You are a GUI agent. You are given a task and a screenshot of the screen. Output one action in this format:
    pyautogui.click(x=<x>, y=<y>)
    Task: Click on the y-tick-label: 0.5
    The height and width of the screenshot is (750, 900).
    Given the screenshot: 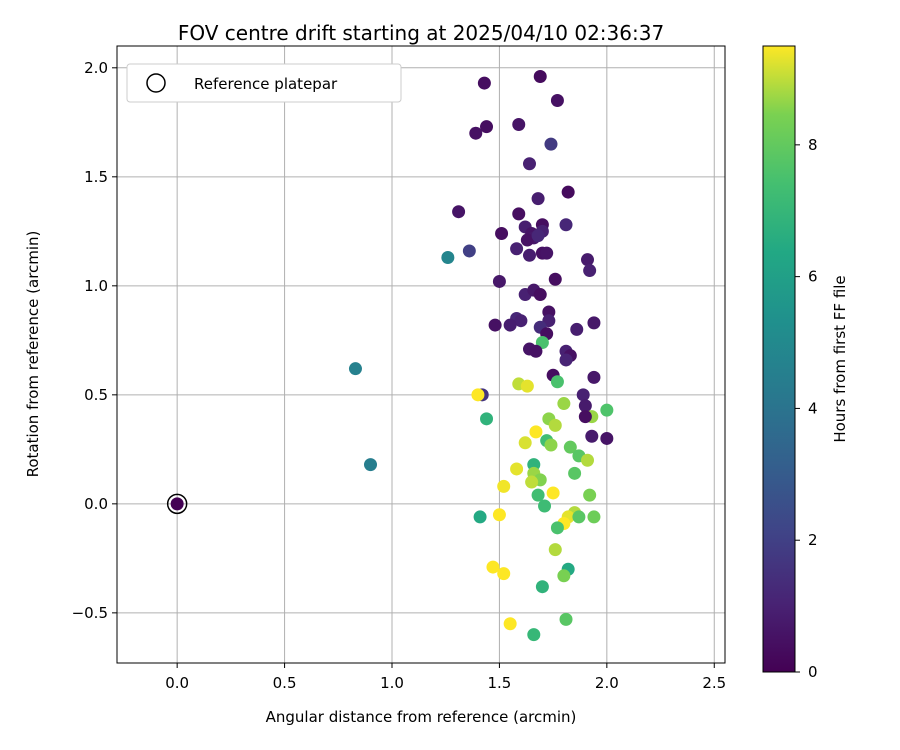 What is the action you would take?
    pyautogui.click(x=96, y=395)
    